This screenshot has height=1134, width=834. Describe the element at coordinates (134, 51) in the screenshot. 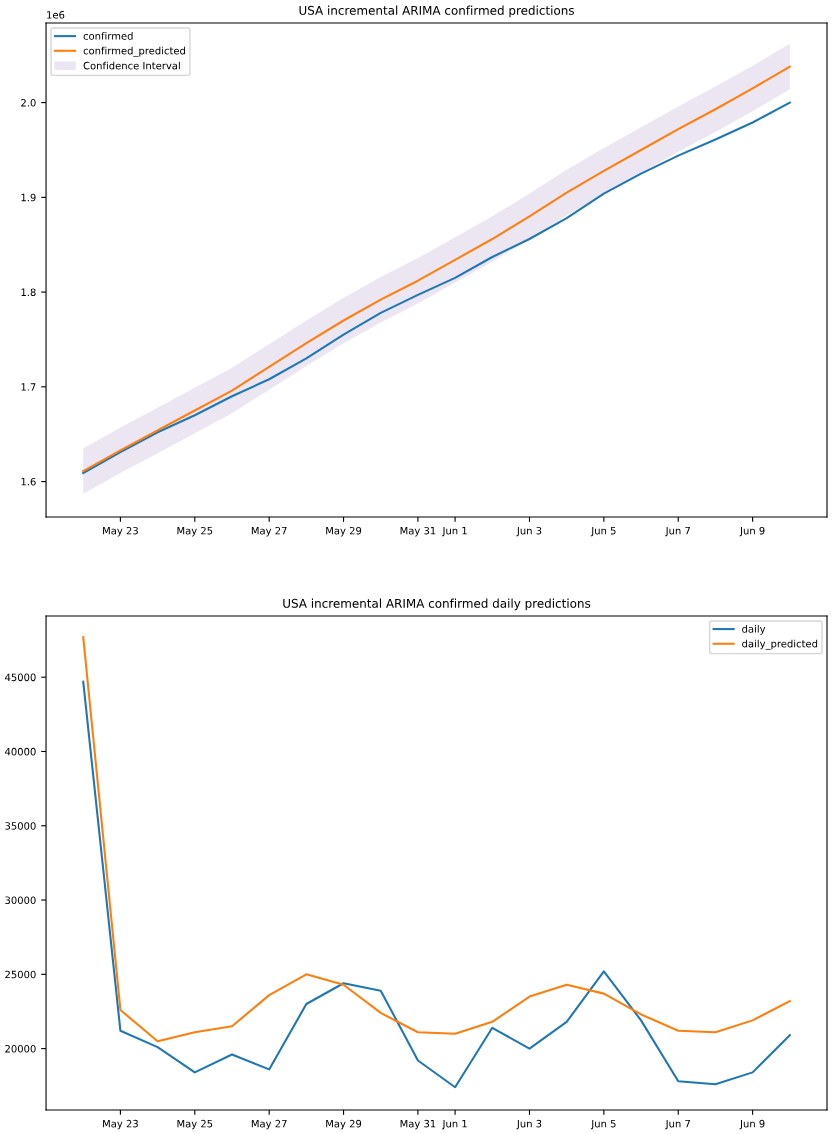

I see `legend-label: confirmed_predicted` at that location.